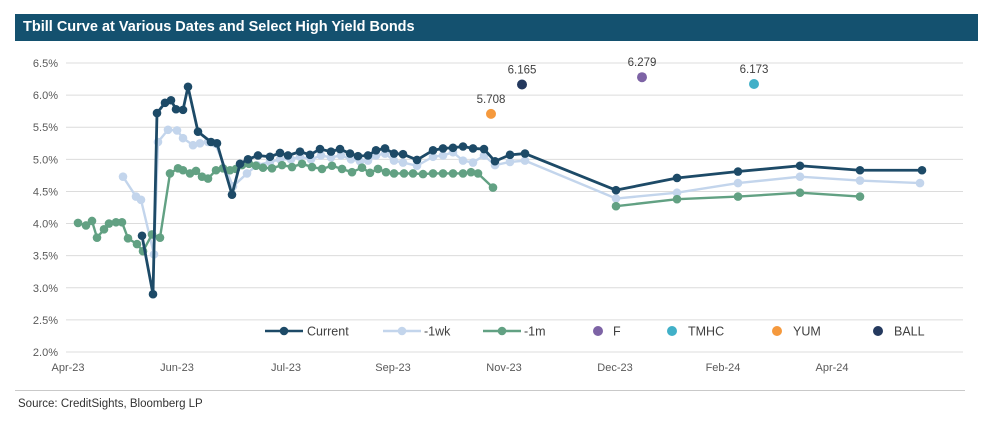 The height and width of the screenshot is (423, 997). I want to click on x-axis-tick-label: Apr-24, so click(831, 368).